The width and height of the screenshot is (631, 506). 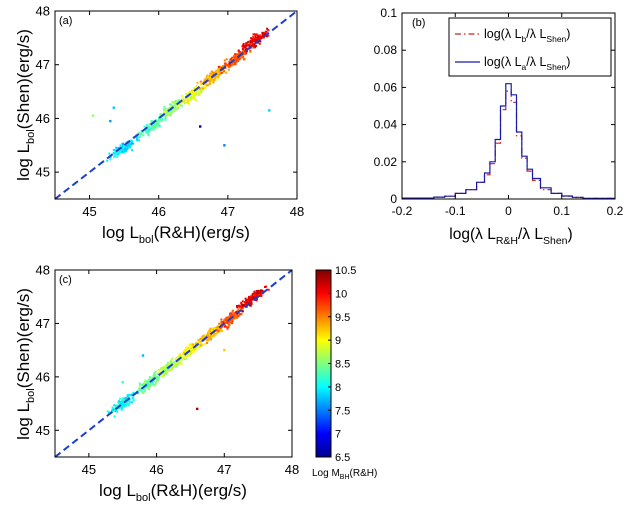 I want to click on panel-b-ytick-label: 0, so click(x=393, y=199).